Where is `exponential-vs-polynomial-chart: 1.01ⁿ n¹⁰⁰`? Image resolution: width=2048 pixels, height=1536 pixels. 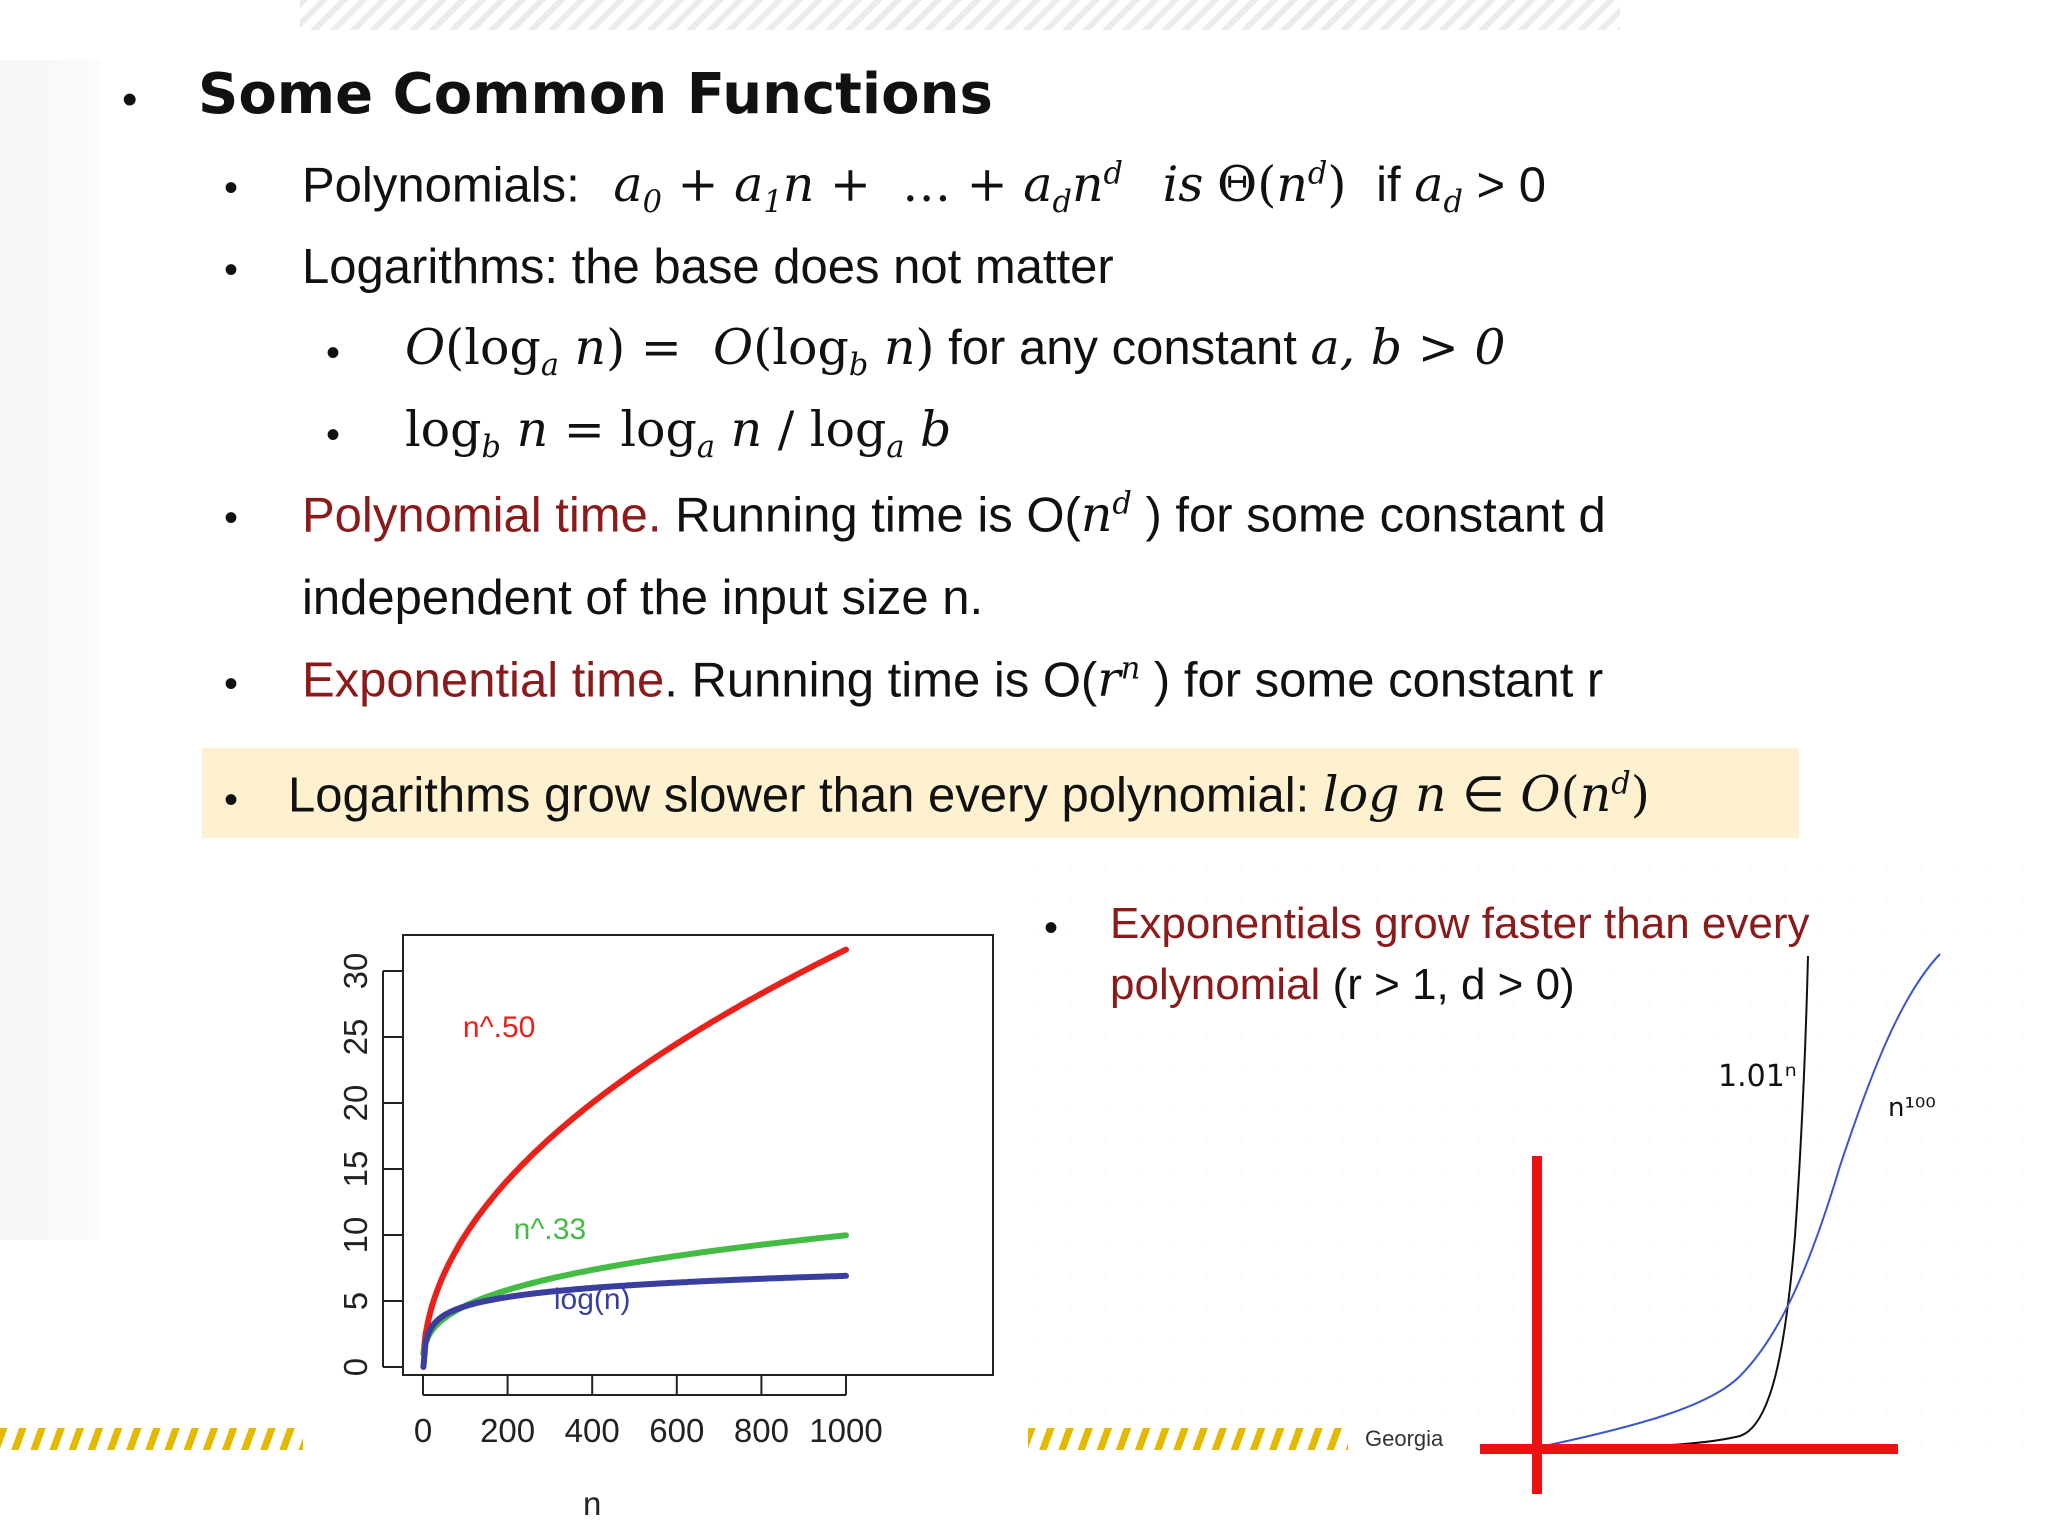 exponential-vs-polynomial-chart: 1.01ⁿ n¹⁰⁰ is located at coordinates (1710, 1223).